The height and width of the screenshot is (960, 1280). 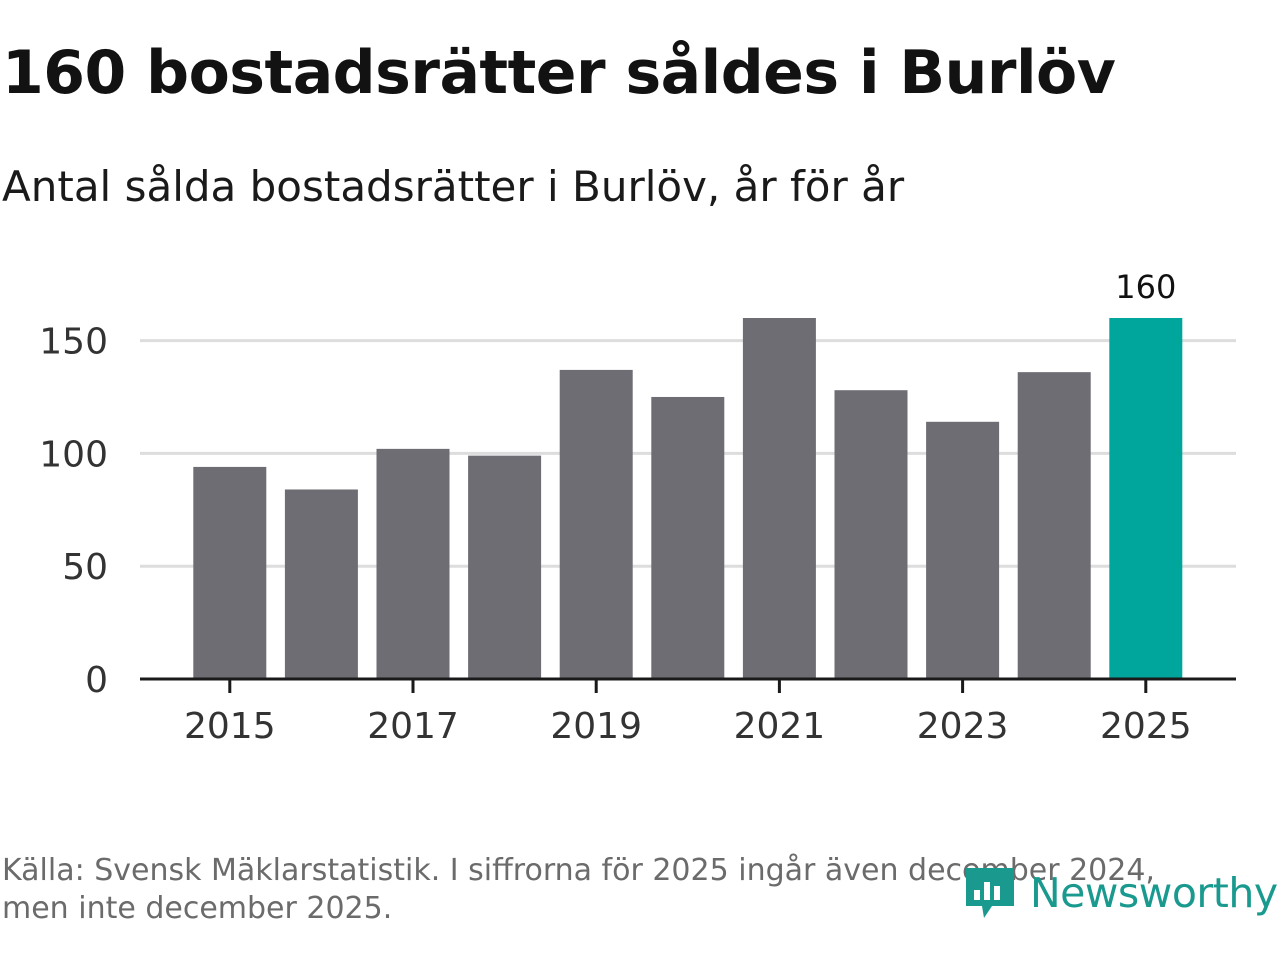 I want to click on bar-2016, so click(x=321, y=584).